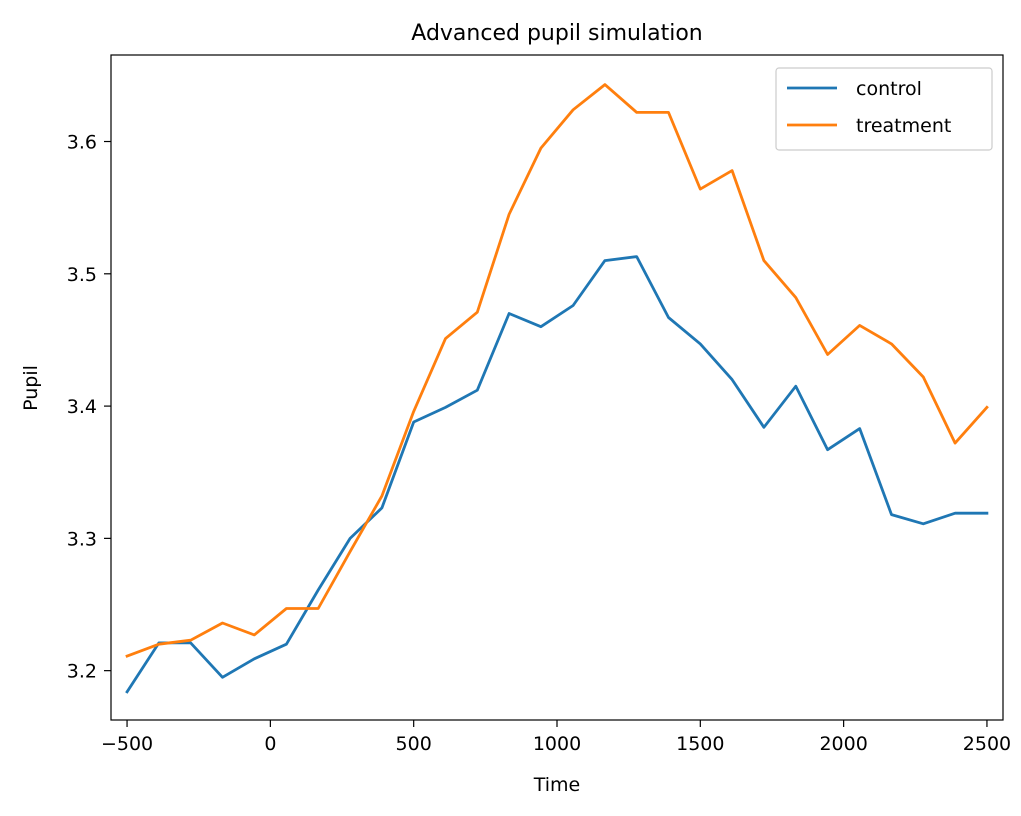 The image size is (1021, 816). I want to click on x-axis: −500 0 500 1000 1500 2000 2500, so click(556, 737).